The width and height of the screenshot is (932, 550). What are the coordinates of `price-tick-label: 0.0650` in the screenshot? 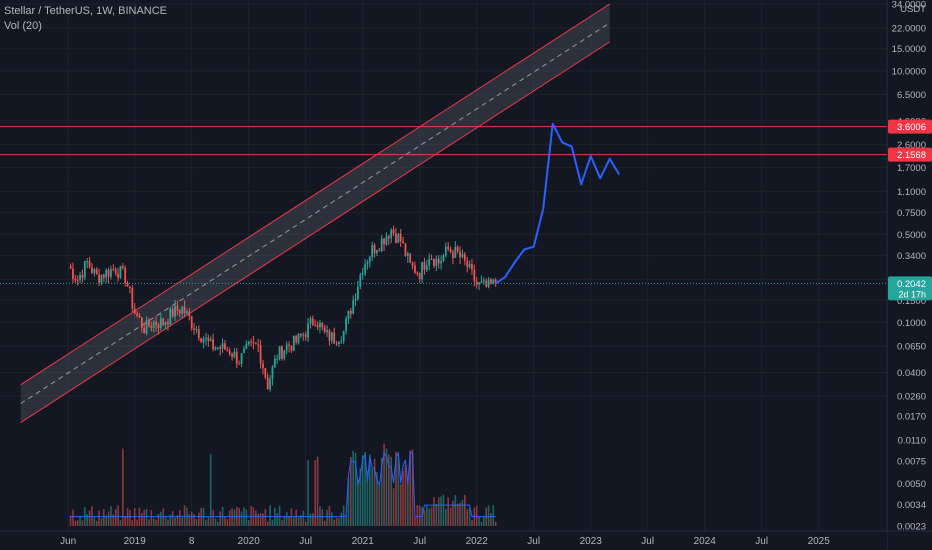 It's located at (911, 346).